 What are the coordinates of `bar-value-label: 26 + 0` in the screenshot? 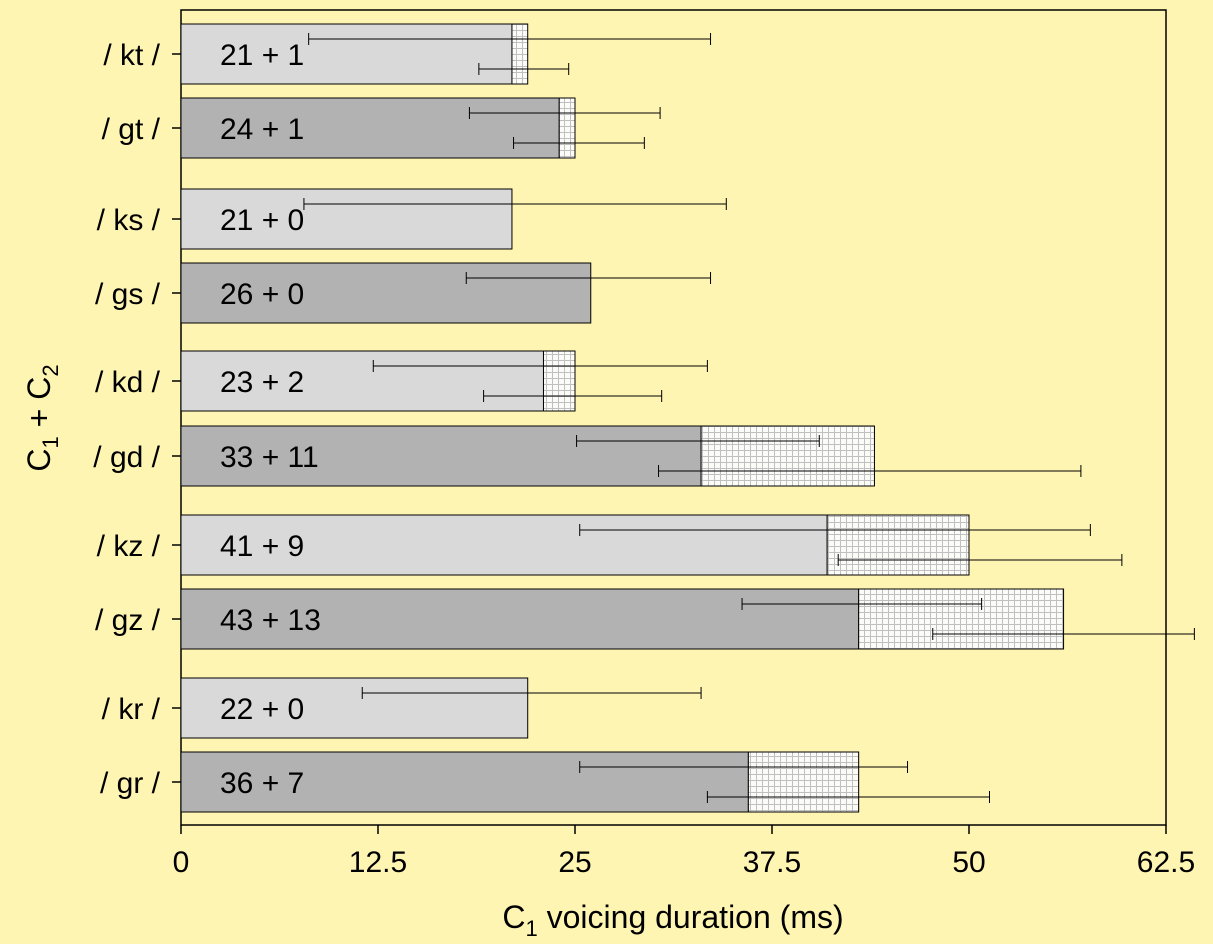 It's located at (262, 294).